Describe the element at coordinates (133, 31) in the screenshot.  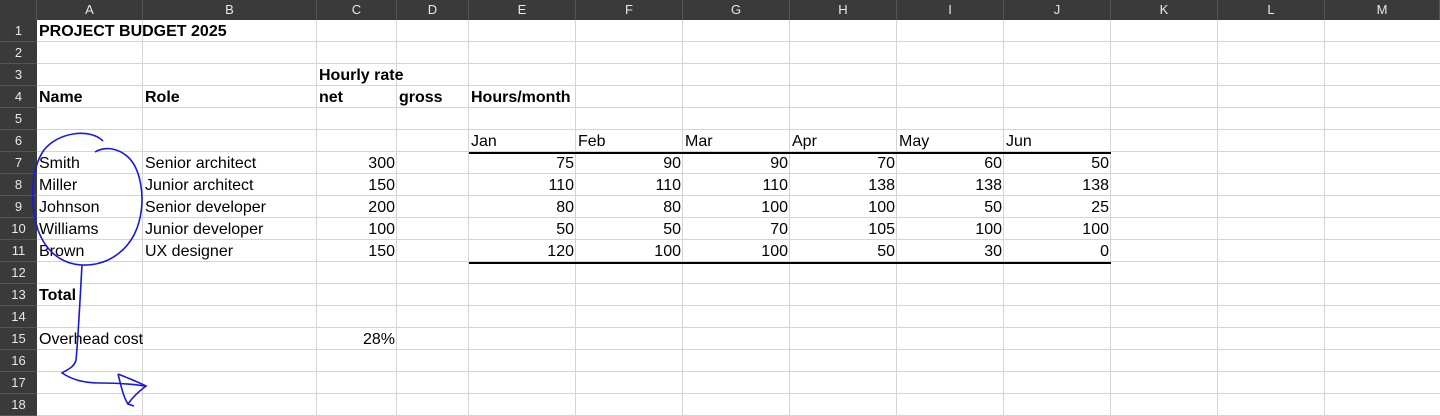
I see `cell-A1-title: PROJECT BUDGET 2025` at that location.